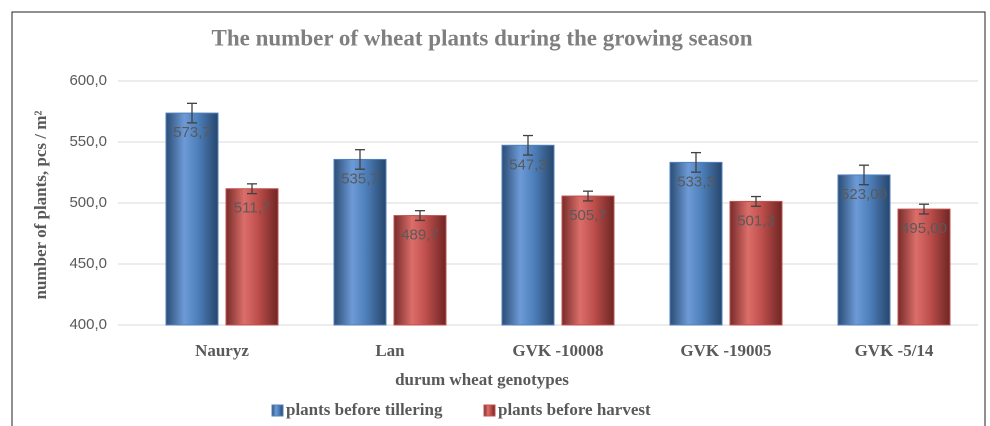 The height and width of the screenshot is (426, 990). I want to click on x-axis-label: durum wheat genotypes, so click(482, 379).